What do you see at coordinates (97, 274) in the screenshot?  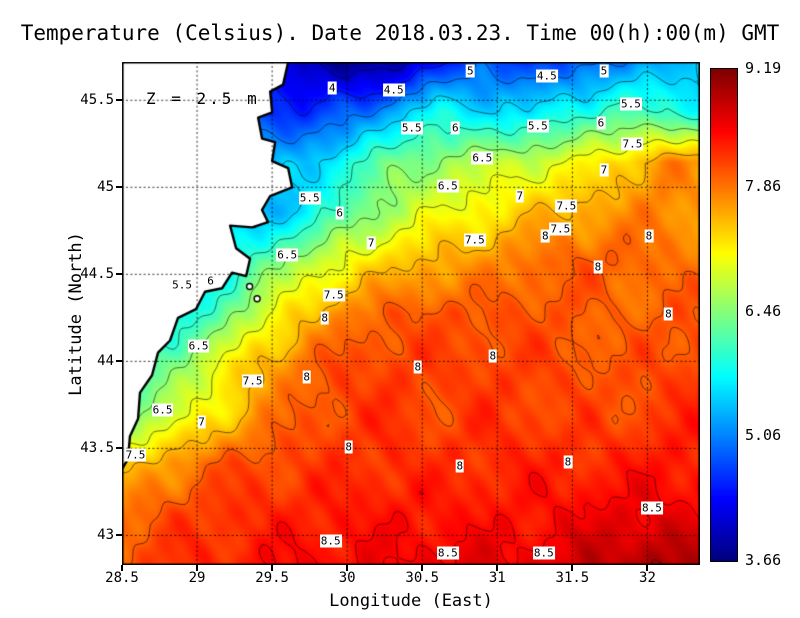 I see `y-tick-label: 44.5` at bounding box center [97, 274].